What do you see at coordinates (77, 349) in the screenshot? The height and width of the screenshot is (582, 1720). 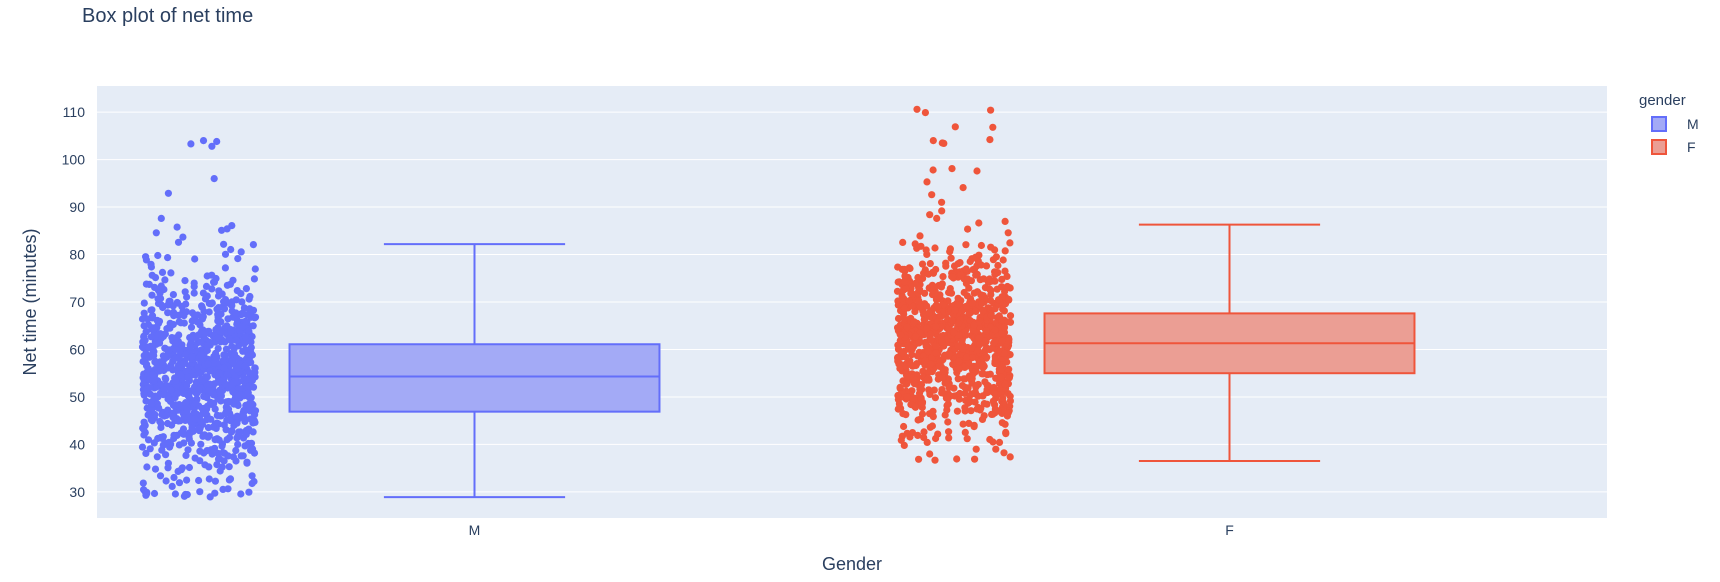 I see `y-tick-label: 60` at bounding box center [77, 349].